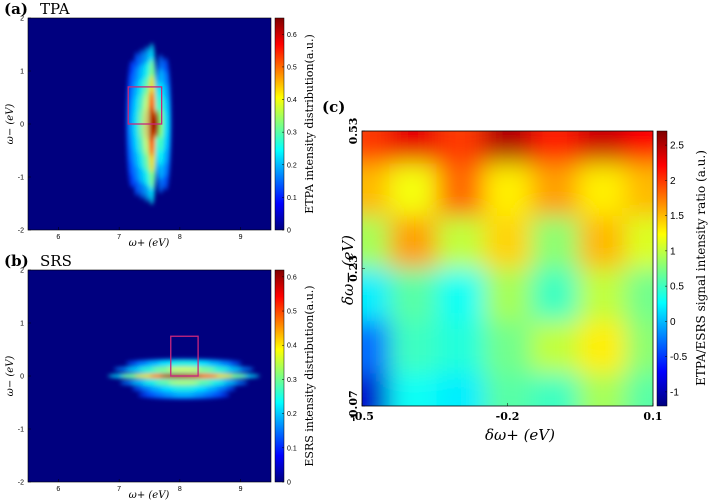 The width and height of the screenshot is (713, 502). I want to click on x-tick-label: 6, so click(58, 237).